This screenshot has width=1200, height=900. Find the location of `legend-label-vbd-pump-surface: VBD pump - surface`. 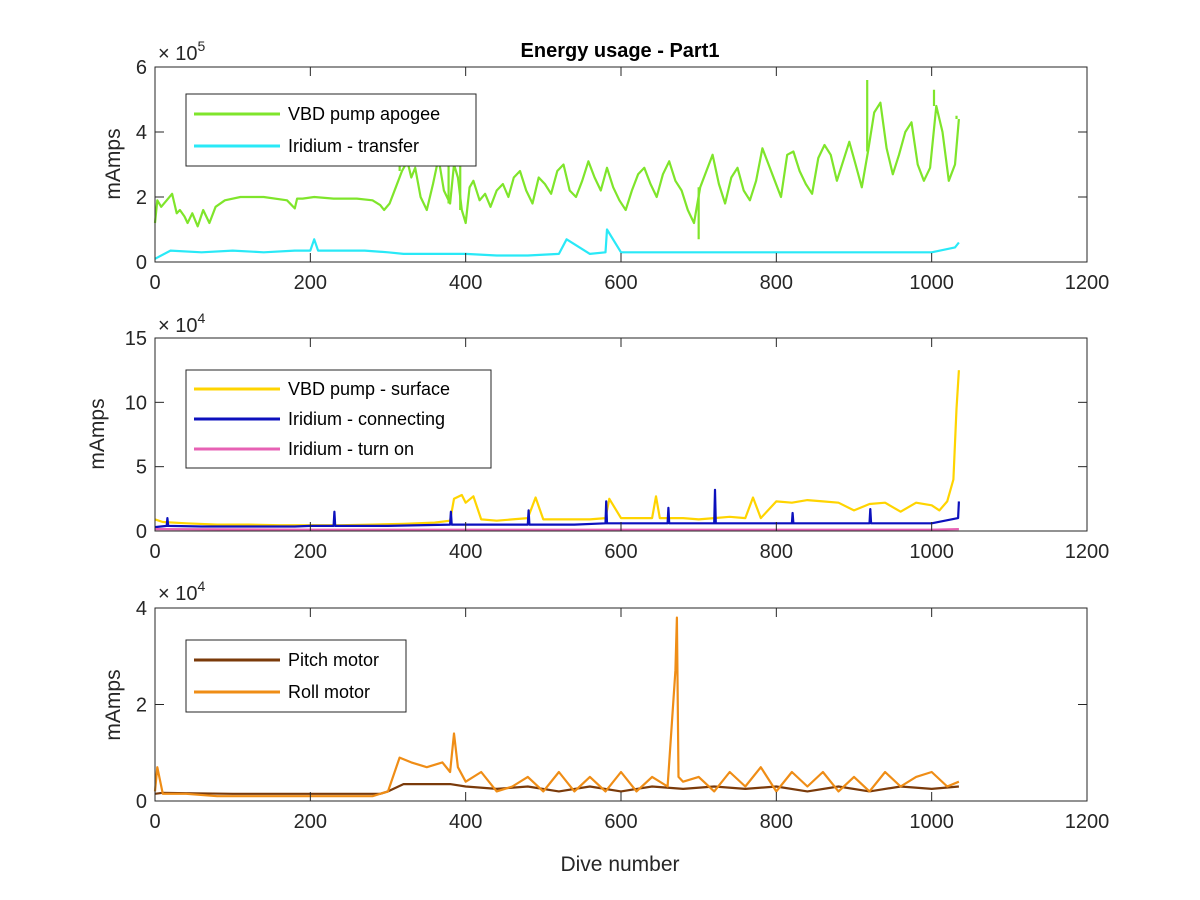

legend-label-vbd-pump-surface: VBD pump - surface is located at coordinates (369, 389).